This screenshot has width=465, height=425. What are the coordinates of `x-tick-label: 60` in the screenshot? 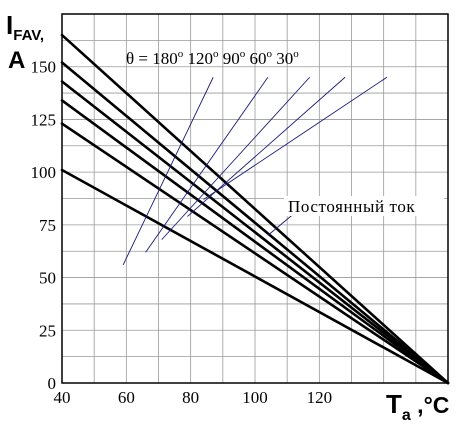 It's located at (126, 397).